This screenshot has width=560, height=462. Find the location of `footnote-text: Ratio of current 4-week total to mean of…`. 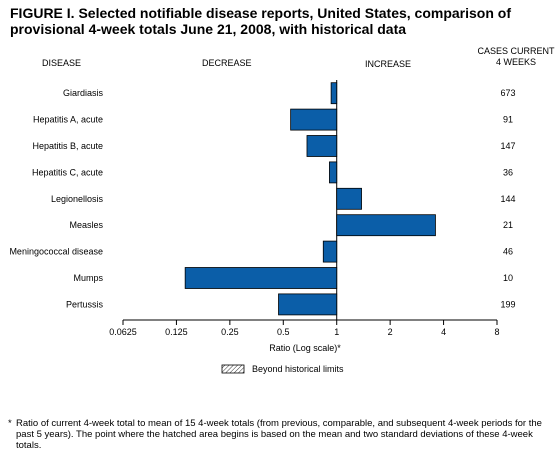

footnote-text: Ratio of current 4-week total to mean of… is located at coordinates (279, 434).